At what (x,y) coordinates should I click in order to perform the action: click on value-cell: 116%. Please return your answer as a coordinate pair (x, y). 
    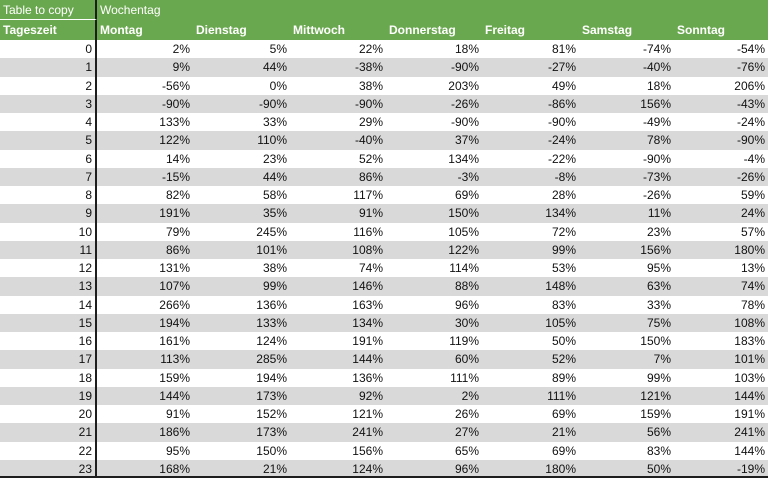
    Looking at the image, I should click on (368, 231).